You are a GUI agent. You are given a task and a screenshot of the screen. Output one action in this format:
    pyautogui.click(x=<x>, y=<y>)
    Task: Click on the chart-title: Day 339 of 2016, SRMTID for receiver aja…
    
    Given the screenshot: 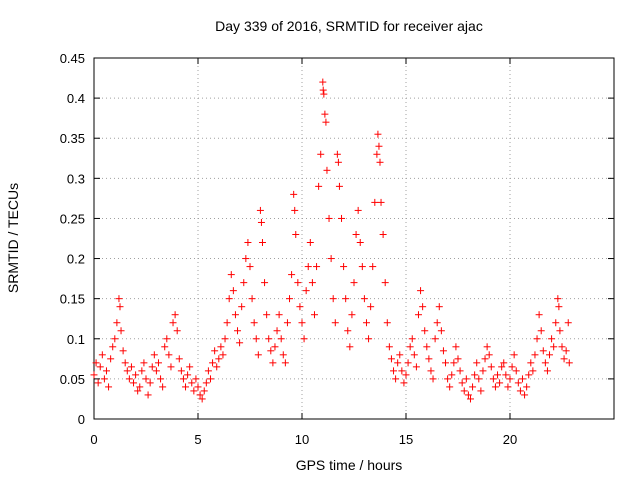 What is the action you would take?
    pyautogui.click(x=349, y=26)
    